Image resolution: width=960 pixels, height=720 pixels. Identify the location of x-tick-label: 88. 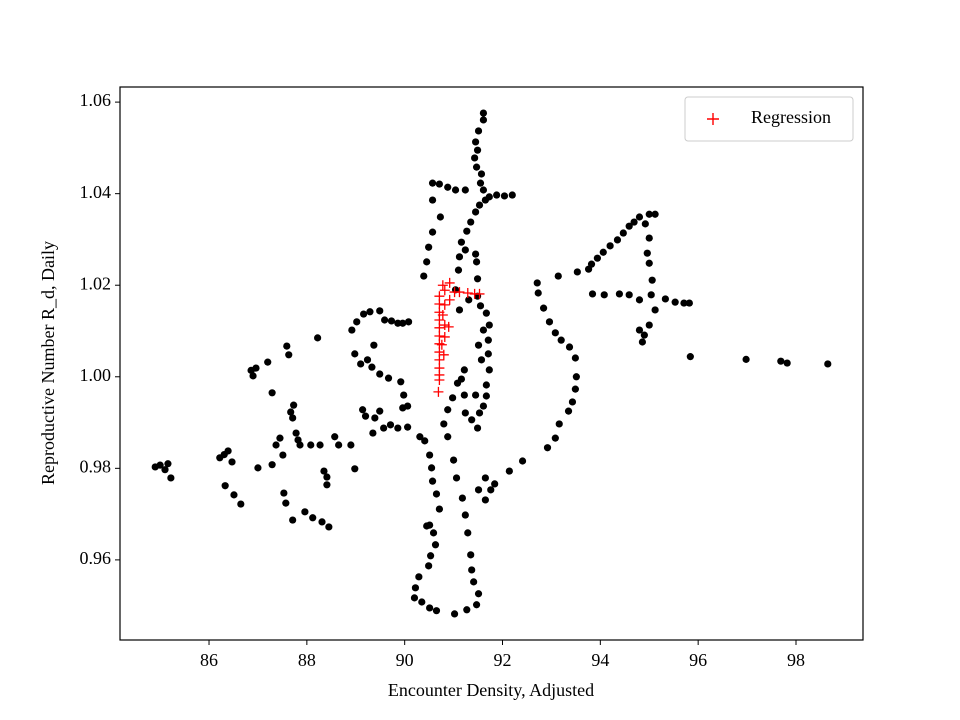
(307, 660).